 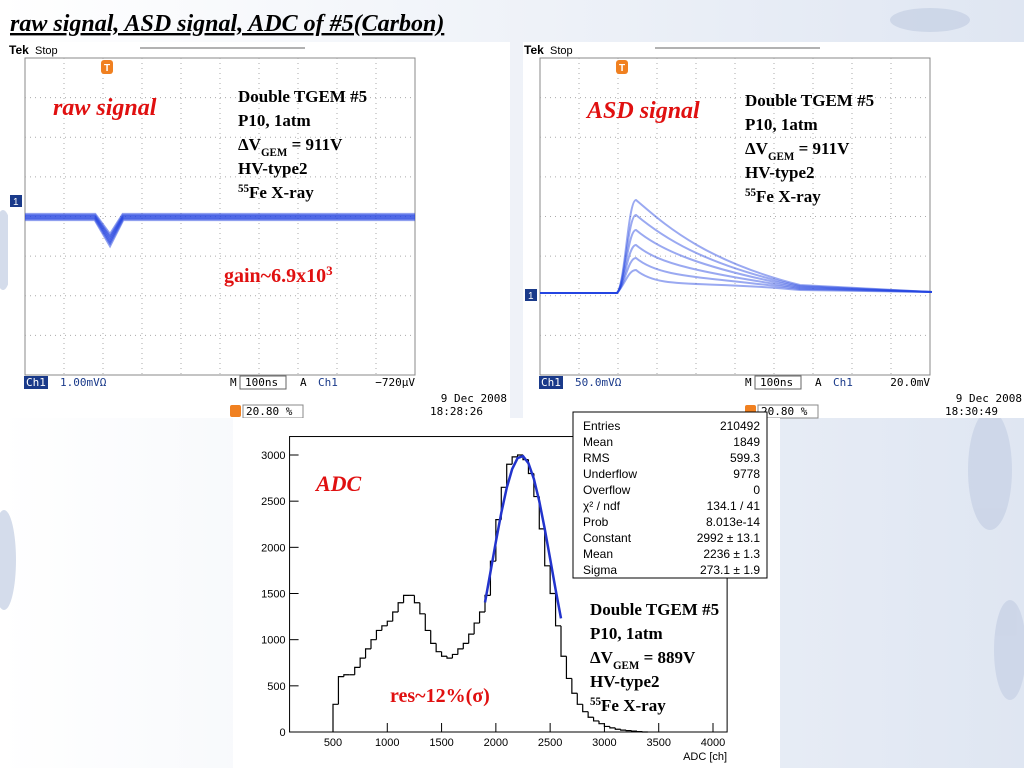 What do you see at coordinates (667, 657) in the screenshot?
I see `note-post: = 889V` at bounding box center [667, 657].